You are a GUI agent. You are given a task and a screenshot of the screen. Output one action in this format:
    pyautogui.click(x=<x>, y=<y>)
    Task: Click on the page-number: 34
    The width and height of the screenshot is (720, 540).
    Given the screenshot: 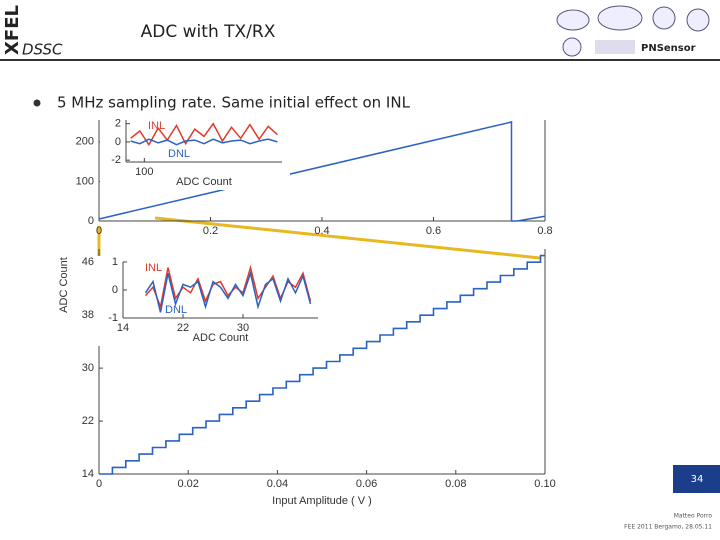 What is the action you would take?
    pyautogui.click(x=697, y=479)
    